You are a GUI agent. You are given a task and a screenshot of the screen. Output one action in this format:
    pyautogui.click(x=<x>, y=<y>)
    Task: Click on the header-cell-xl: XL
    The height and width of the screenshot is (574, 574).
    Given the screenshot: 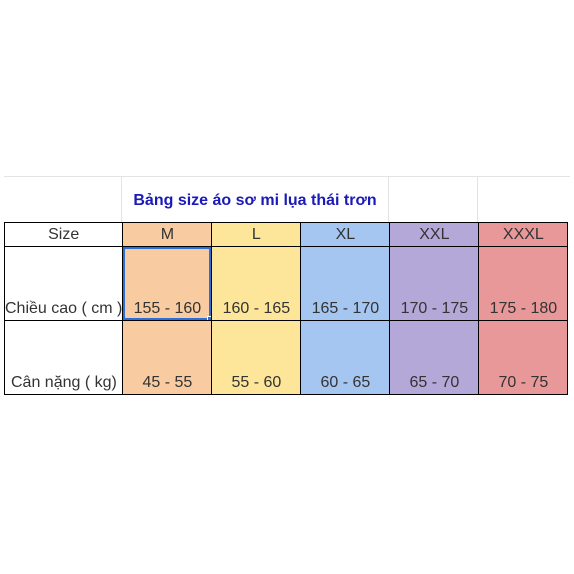 What is the action you would take?
    pyautogui.click(x=345, y=234)
    